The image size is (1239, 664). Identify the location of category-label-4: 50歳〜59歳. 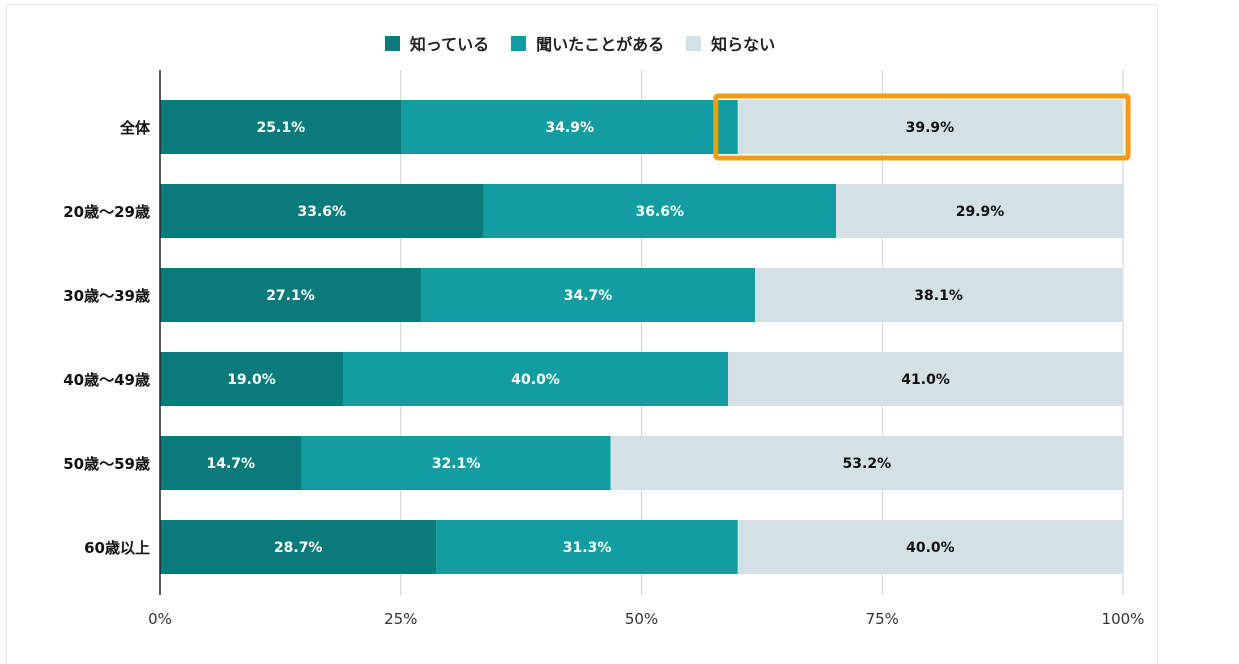
(106, 464).